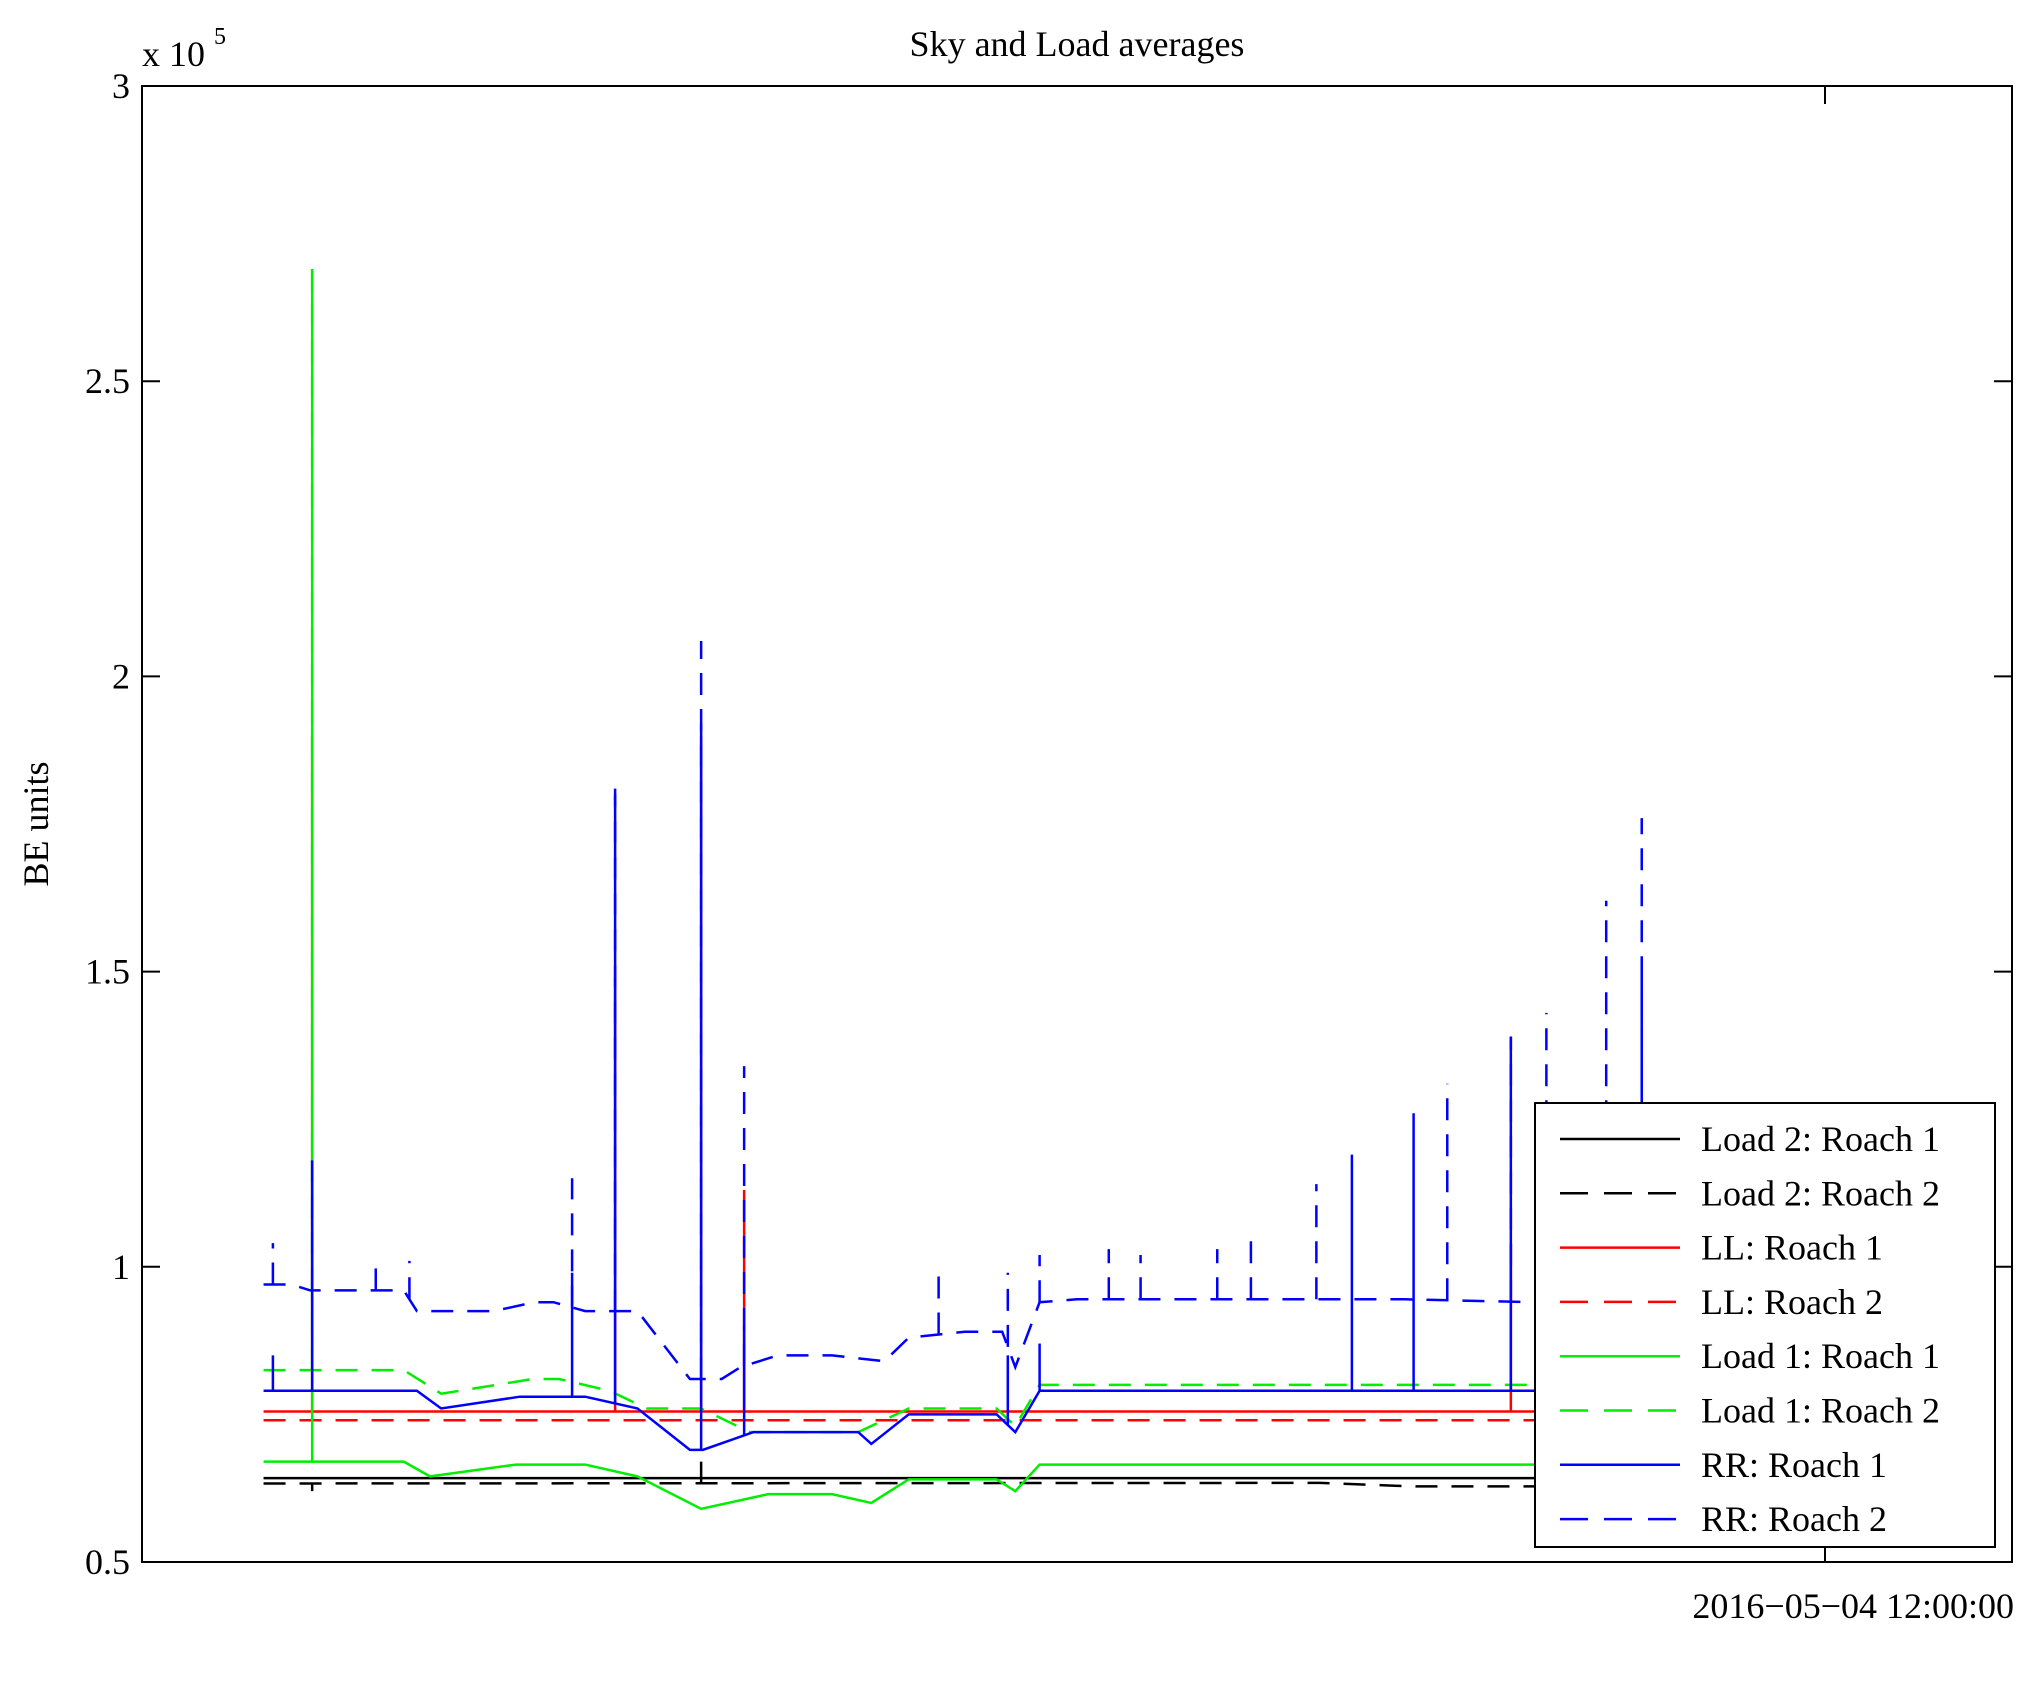 The width and height of the screenshot is (2029, 1683). What do you see at coordinates (173, 54) in the screenshot?
I see `y-exponent-label: x 10` at bounding box center [173, 54].